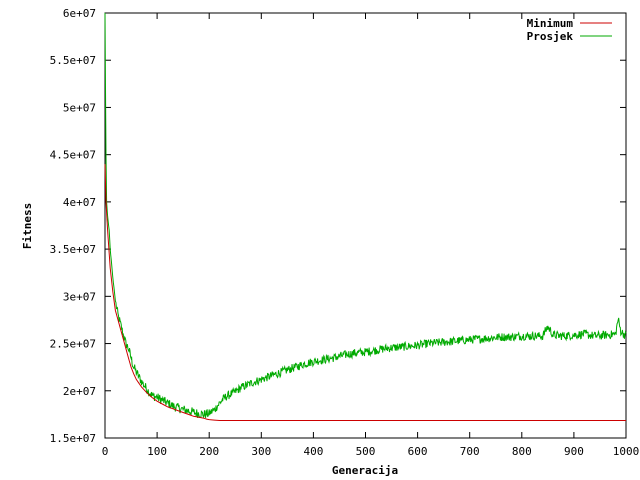 Image resolution: width=640 pixels, height=480 pixels. Describe the element at coordinates (79, 391) in the screenshot. I see `y-tick-label: 2e+07` at that location.